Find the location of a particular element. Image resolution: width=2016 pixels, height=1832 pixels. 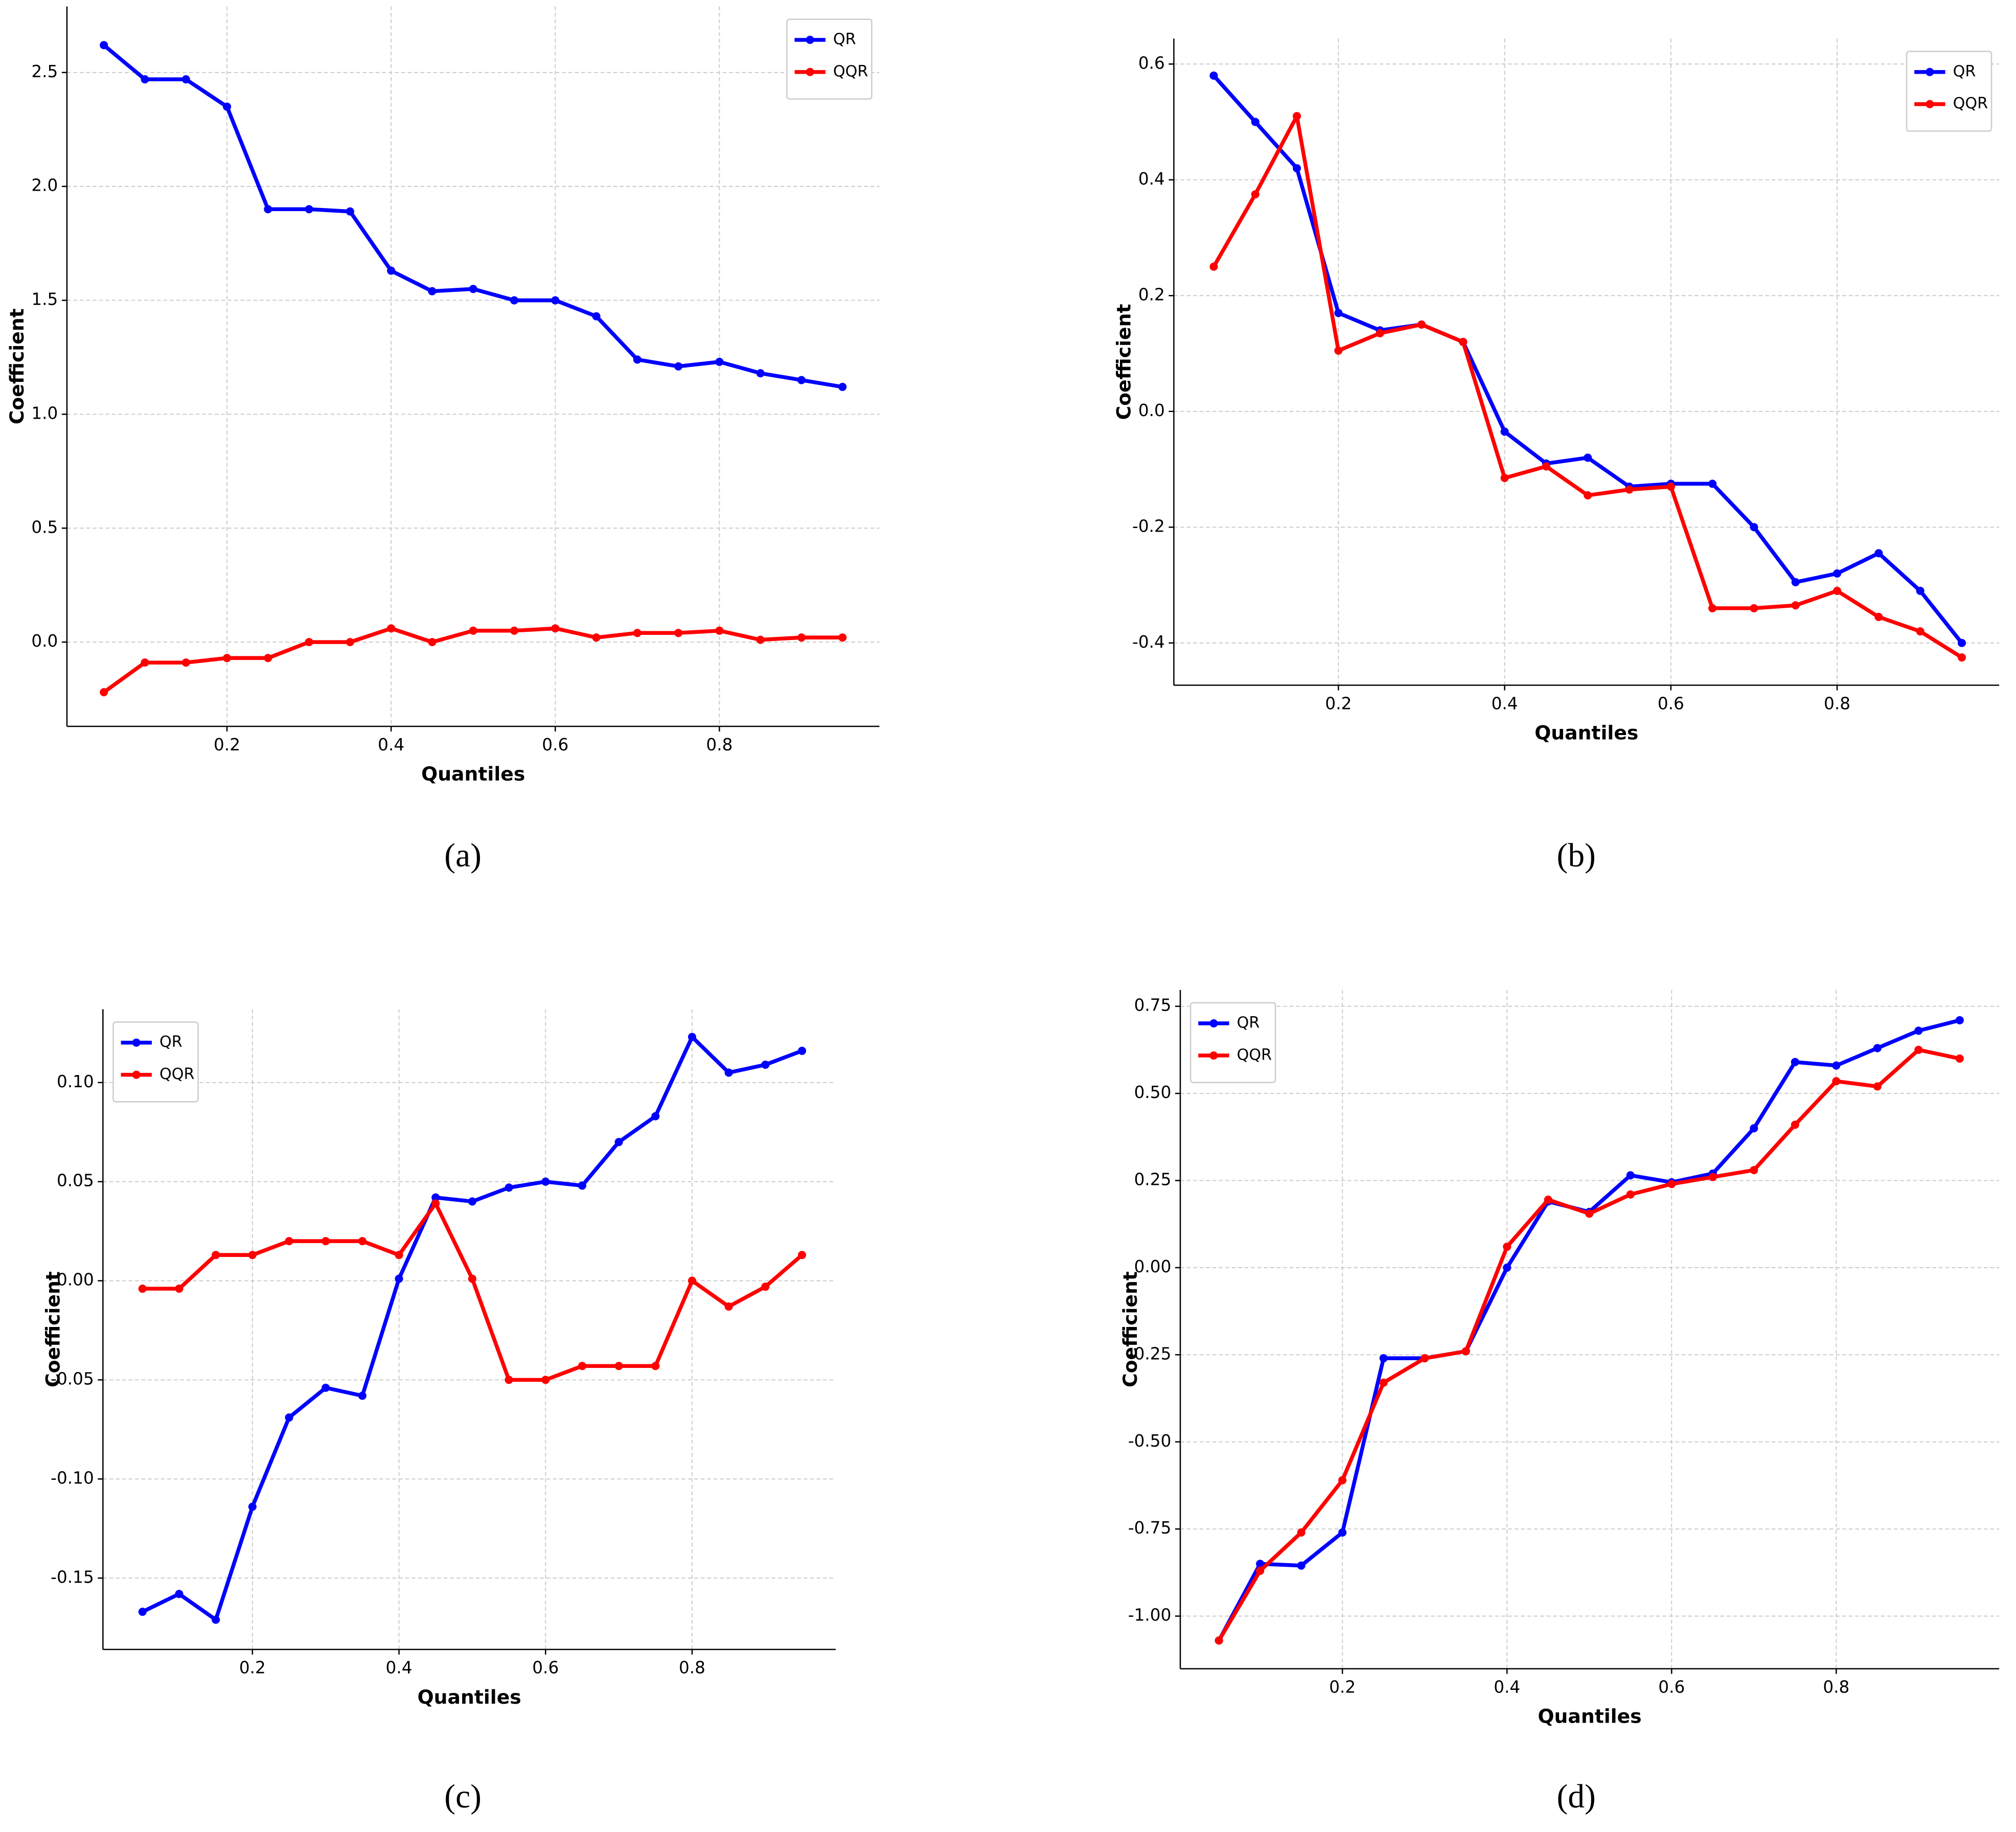

y-tick-label: 0.0 is located at coordinates (45, 641).